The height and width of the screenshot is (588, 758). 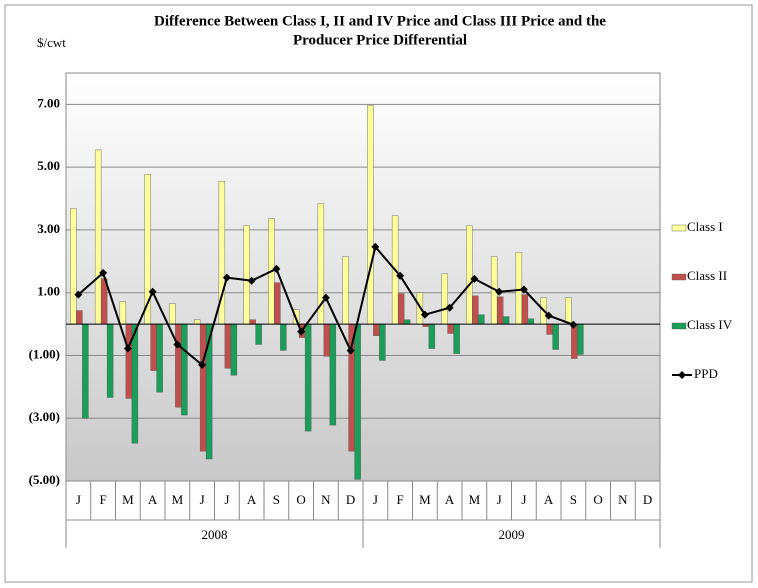 What do you see at coordinates (44, 479) in the screenshot?
I see `y-tick-label: (5.00)` at bounding box center [44, 479].